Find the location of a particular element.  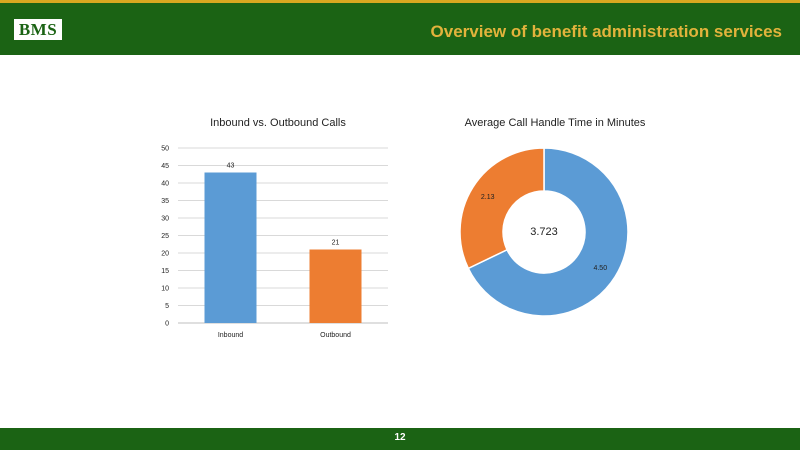

y-tick-label: 45 is located at coordinates (165, 166).